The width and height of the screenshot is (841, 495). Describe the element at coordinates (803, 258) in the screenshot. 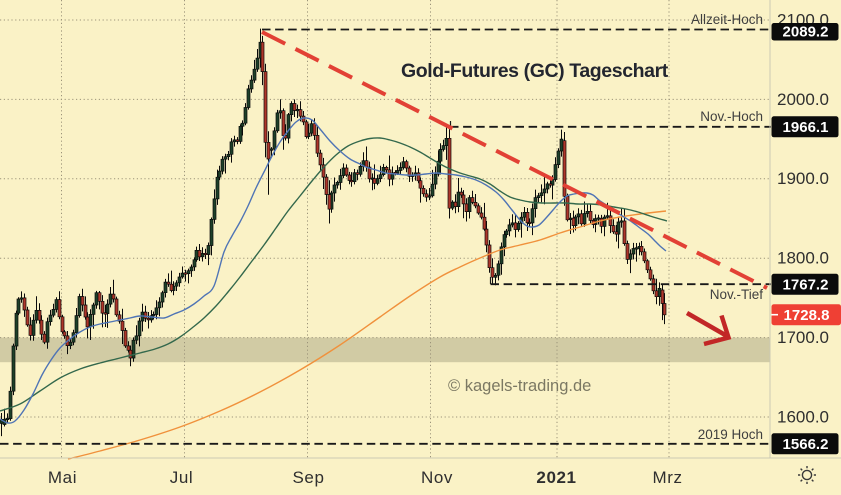

I see `svg-text: 1800.0` at that location.